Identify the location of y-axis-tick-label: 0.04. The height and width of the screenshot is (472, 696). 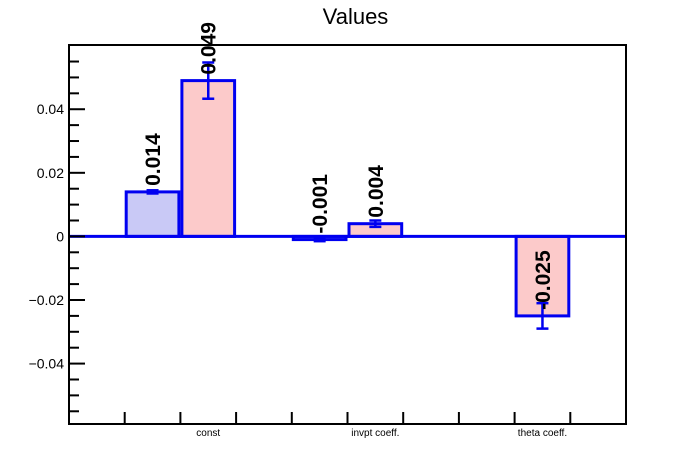
(50, 109).